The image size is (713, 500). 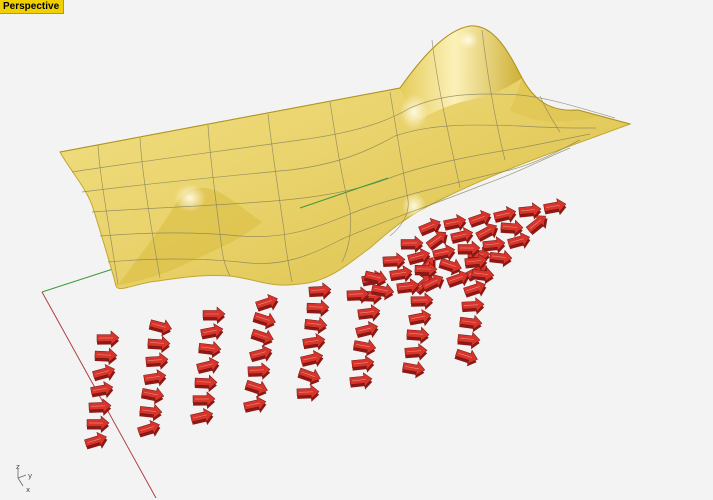 I want to click on grid-y-axis-line, so click(x=79, y=280).